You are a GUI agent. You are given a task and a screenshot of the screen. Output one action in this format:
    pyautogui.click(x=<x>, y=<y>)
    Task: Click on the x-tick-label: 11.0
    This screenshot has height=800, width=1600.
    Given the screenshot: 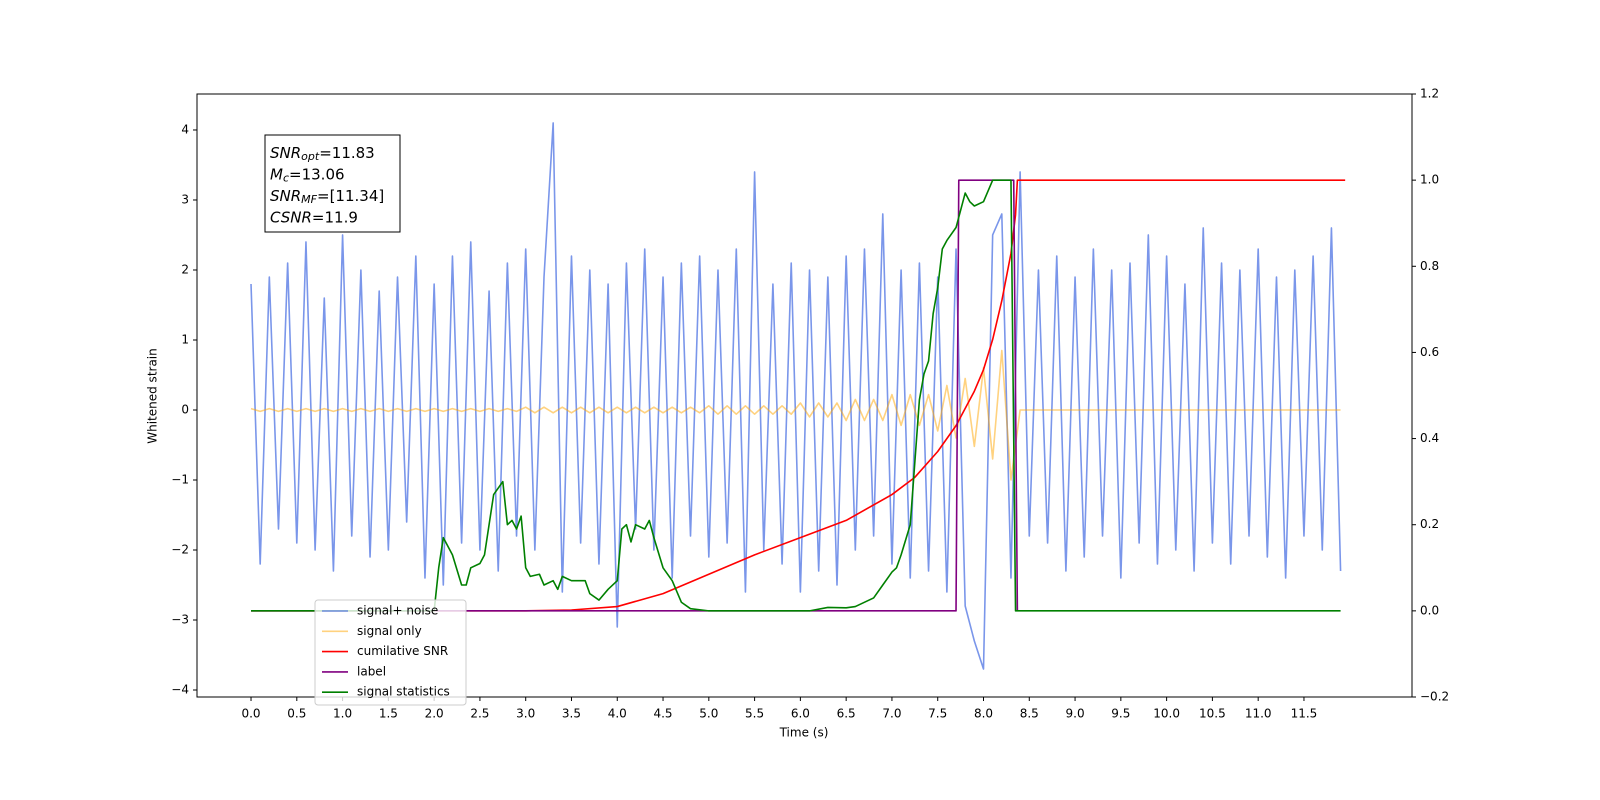 What is the action you would take?
    pyautogui.click(x=1258, y=714)
    